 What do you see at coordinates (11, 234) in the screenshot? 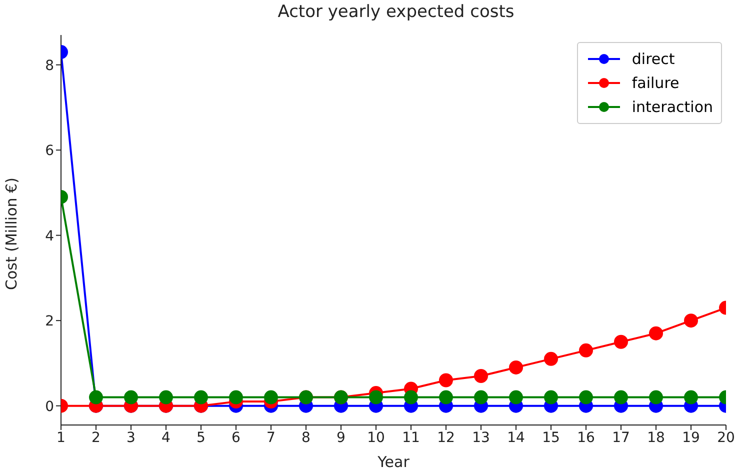
I see `y-axis-title: Cost (Million €)` at bounding box center [11, 234].